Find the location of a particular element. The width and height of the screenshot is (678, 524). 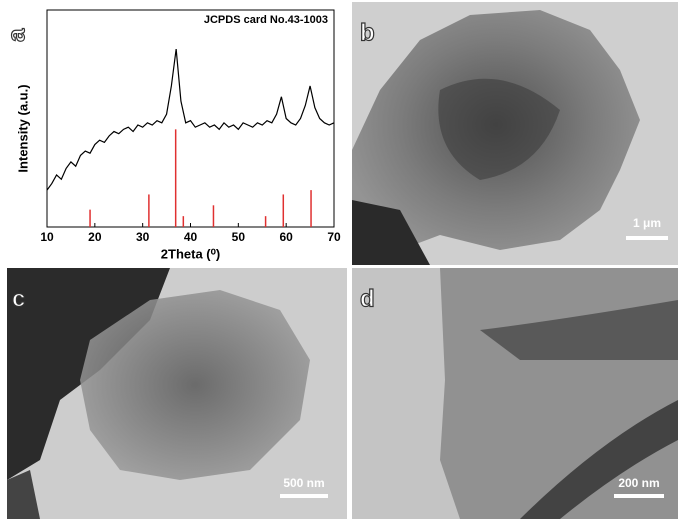

xrd-trace is located at coordinates (190, 119).